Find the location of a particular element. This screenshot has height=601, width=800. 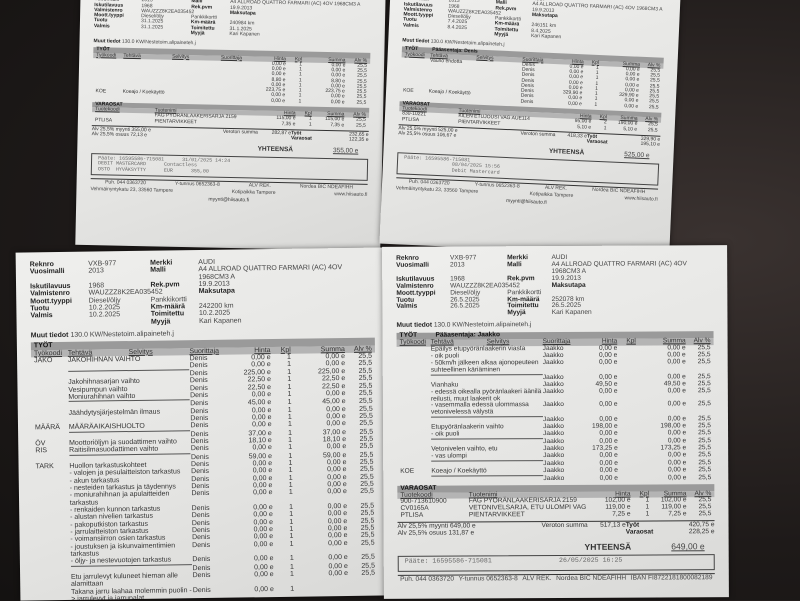

veroton-summa-label: Veroton summa is located at coordinates (222, 135).